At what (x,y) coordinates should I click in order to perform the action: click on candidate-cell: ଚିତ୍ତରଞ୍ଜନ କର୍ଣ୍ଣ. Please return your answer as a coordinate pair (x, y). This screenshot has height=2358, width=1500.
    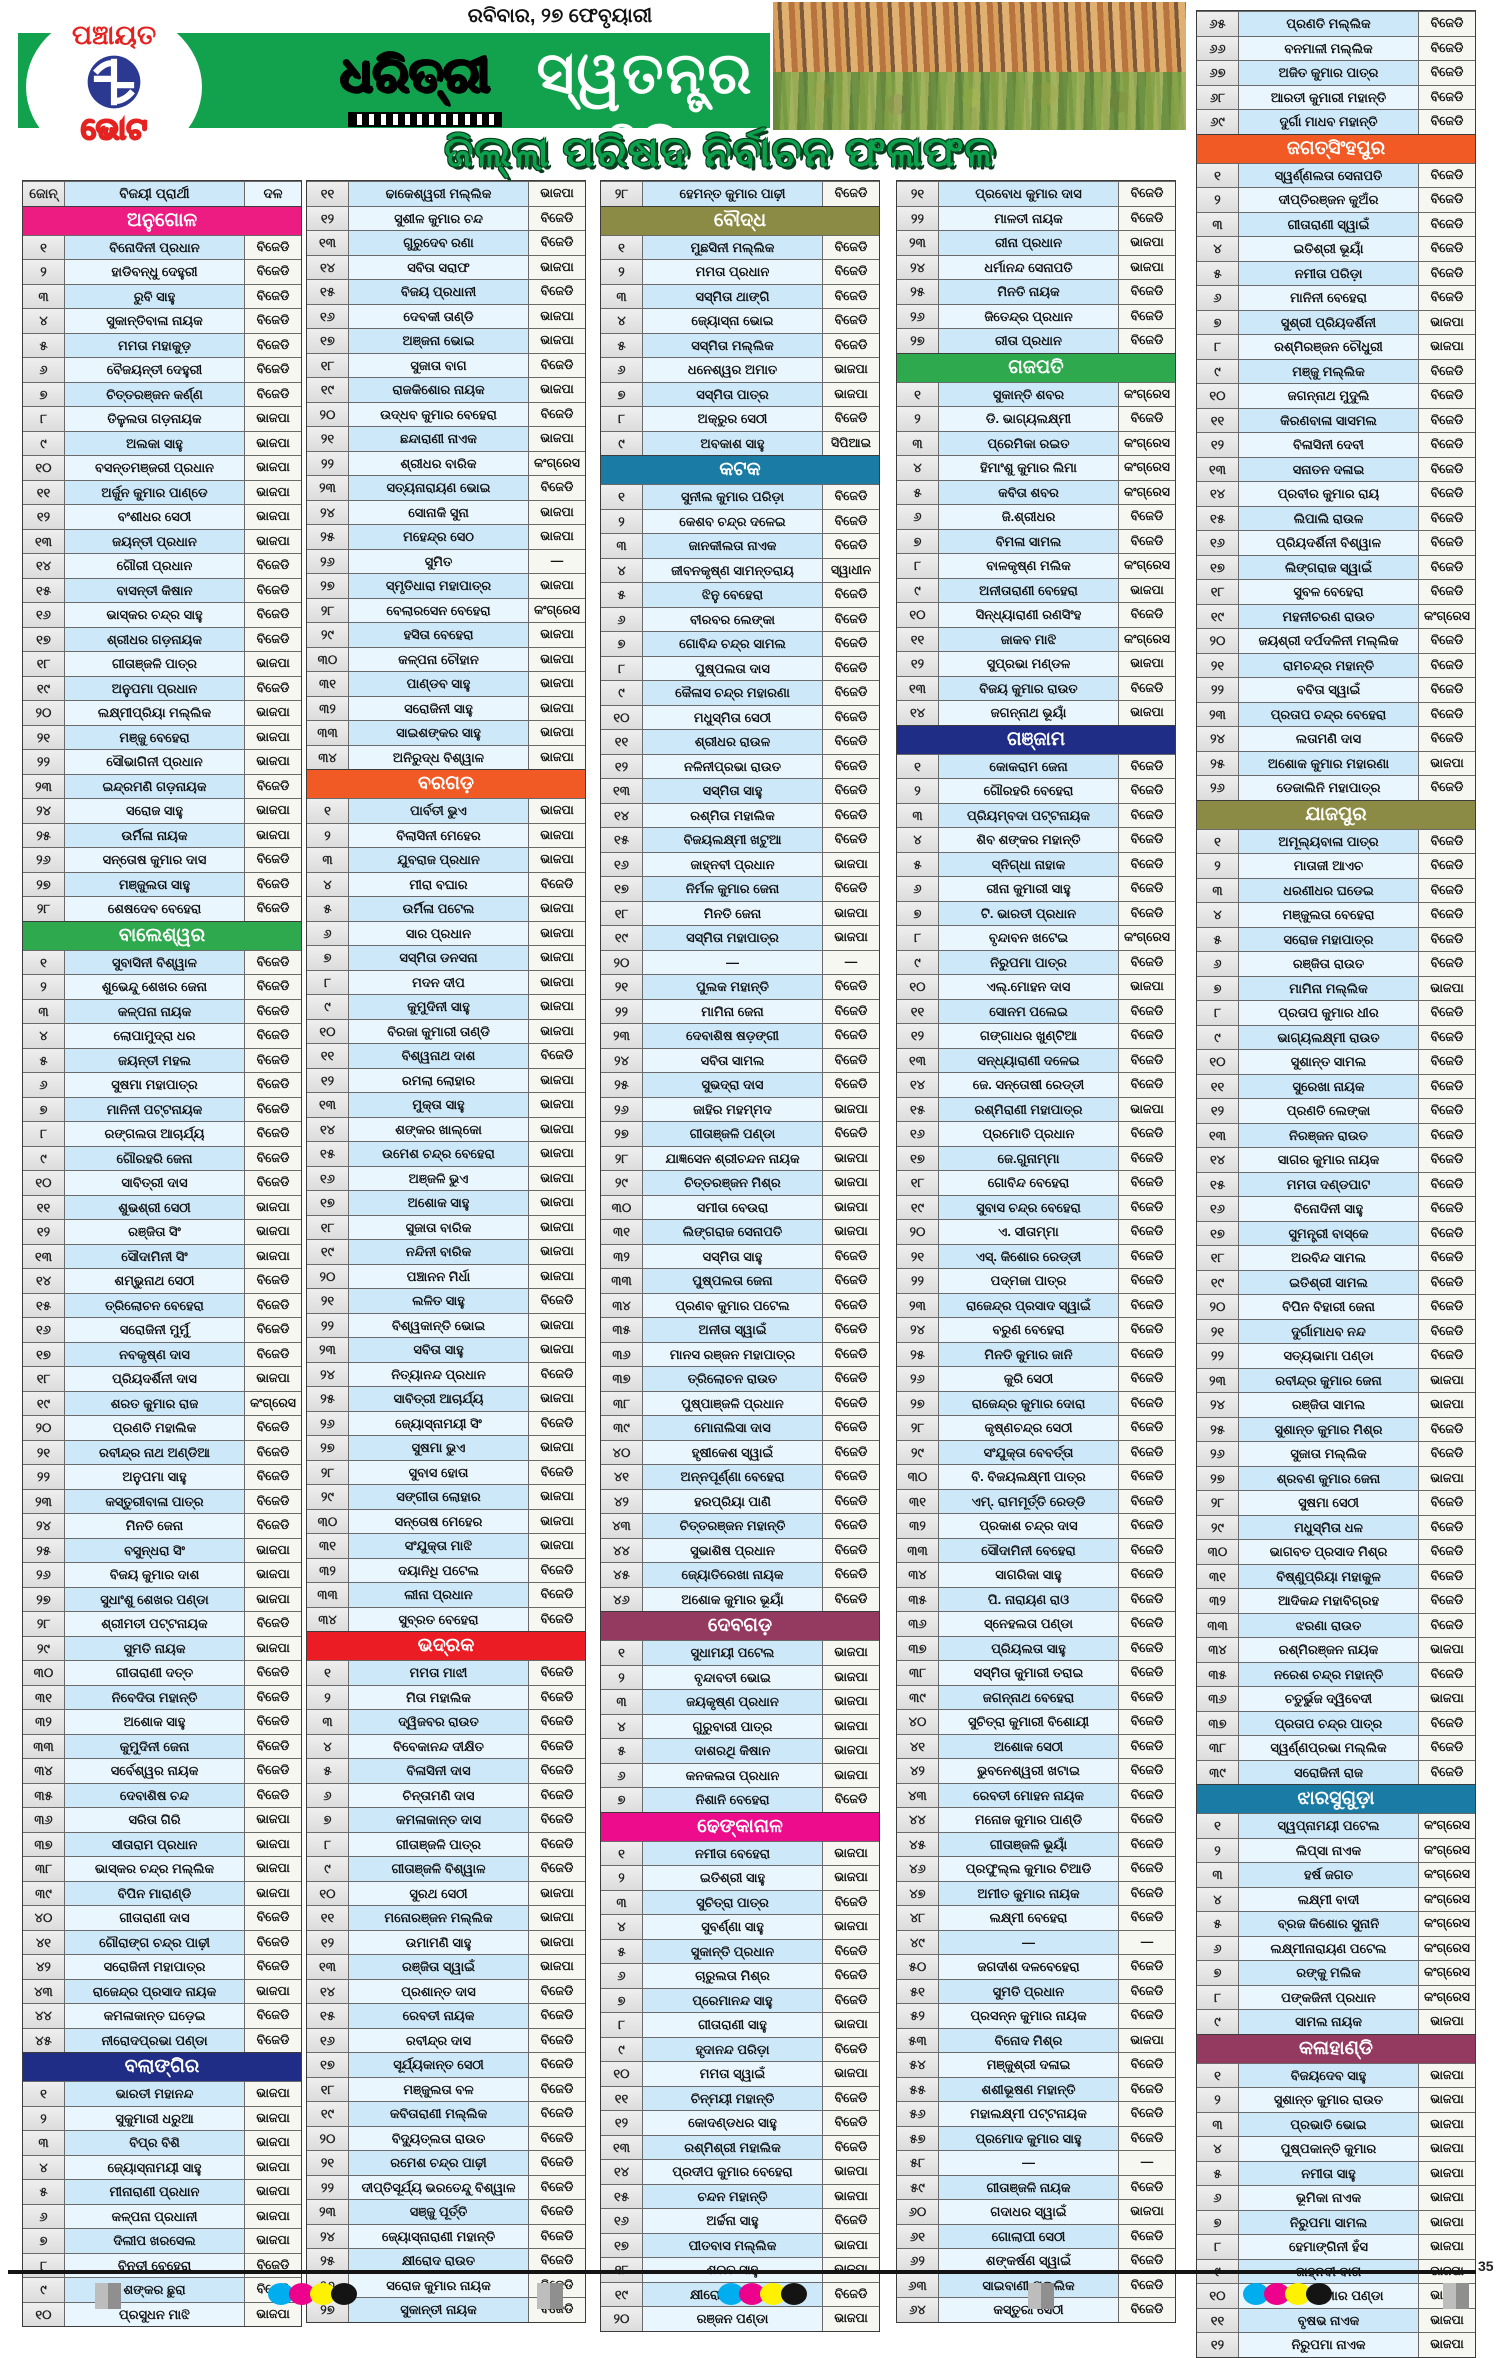
    Looking at the image, I should click on (155, 394).